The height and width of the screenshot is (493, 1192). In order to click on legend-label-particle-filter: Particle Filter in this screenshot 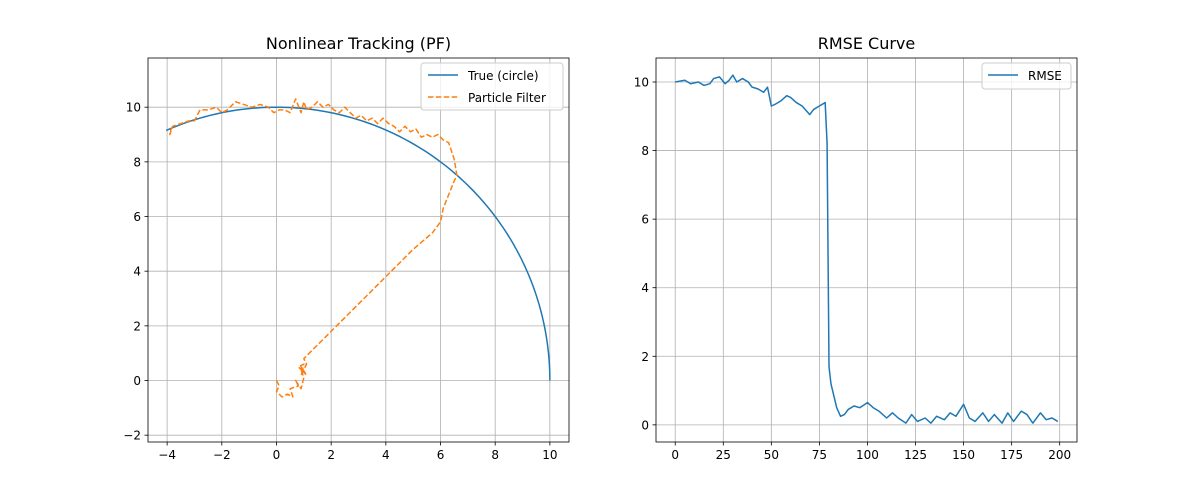, I will do `click(507, 98)`.